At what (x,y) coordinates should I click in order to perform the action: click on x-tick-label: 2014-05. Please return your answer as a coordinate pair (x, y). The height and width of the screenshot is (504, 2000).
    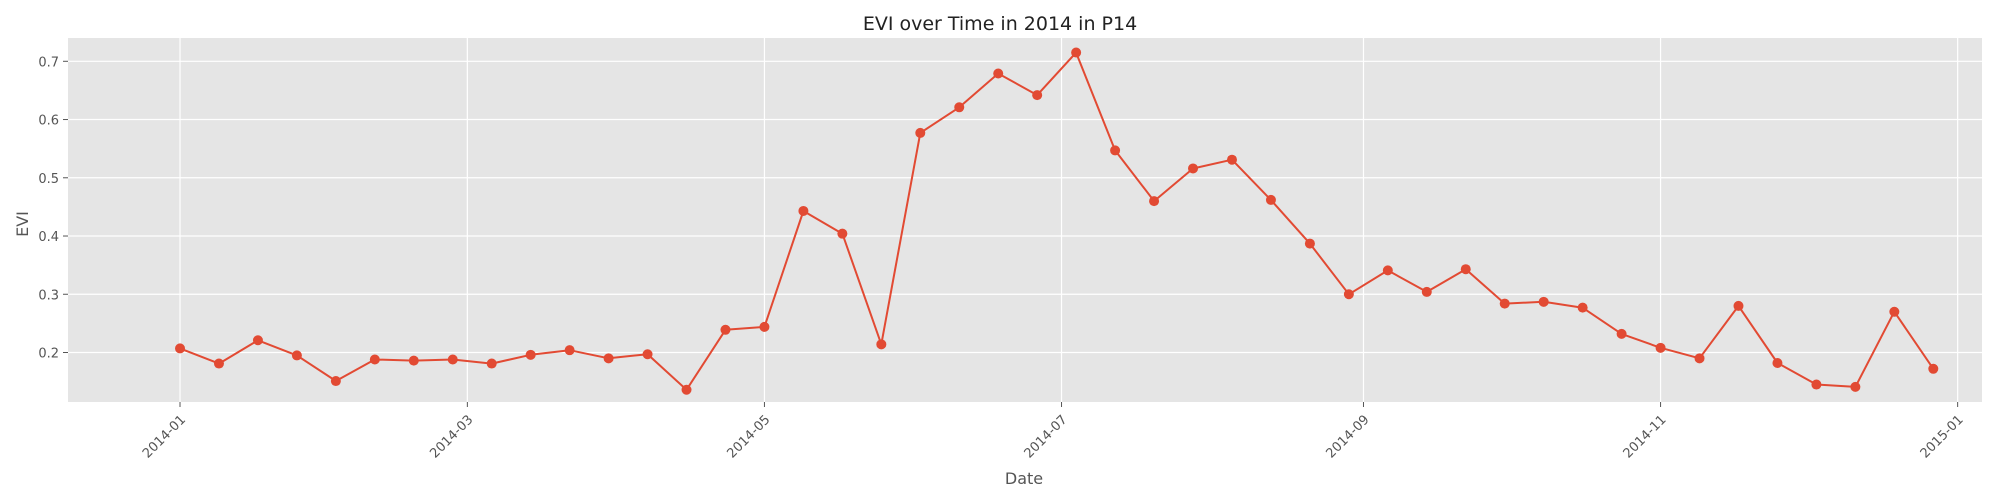
    Looking at the image, I should click on (748, 436).